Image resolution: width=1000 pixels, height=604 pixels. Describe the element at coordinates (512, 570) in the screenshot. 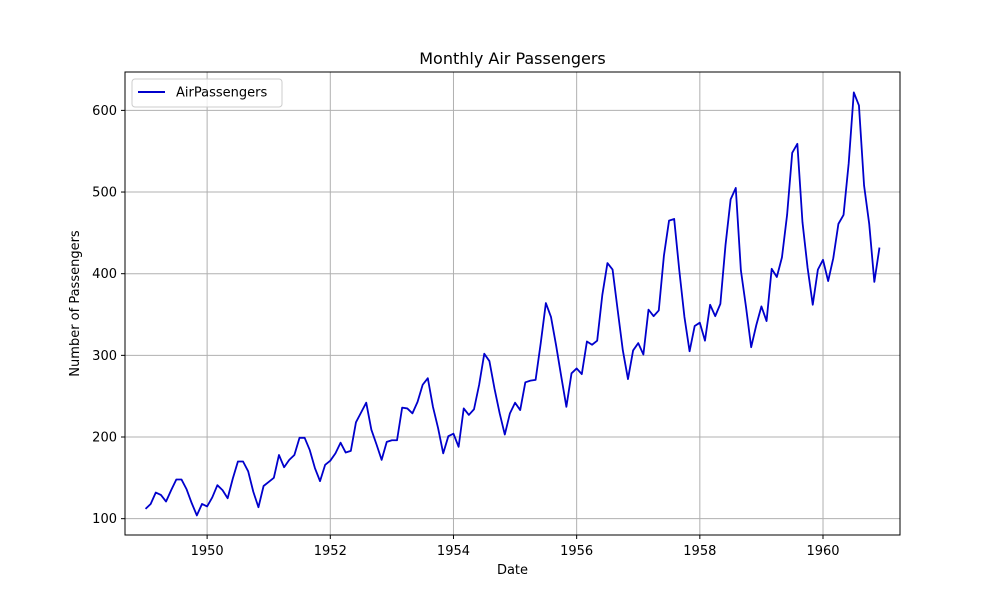

I see `x-axis-label: Date` at that location.